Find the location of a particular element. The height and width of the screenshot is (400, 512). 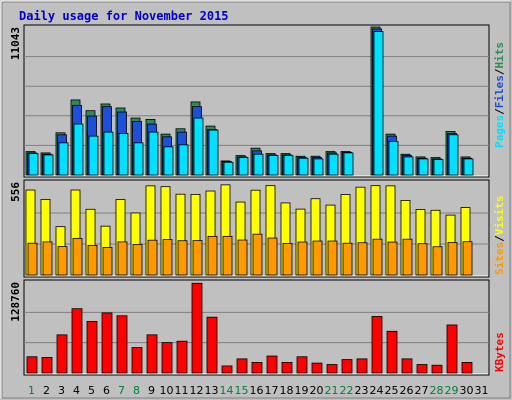

x-tick-label-22: 22 is located at coordinates (347, 390).